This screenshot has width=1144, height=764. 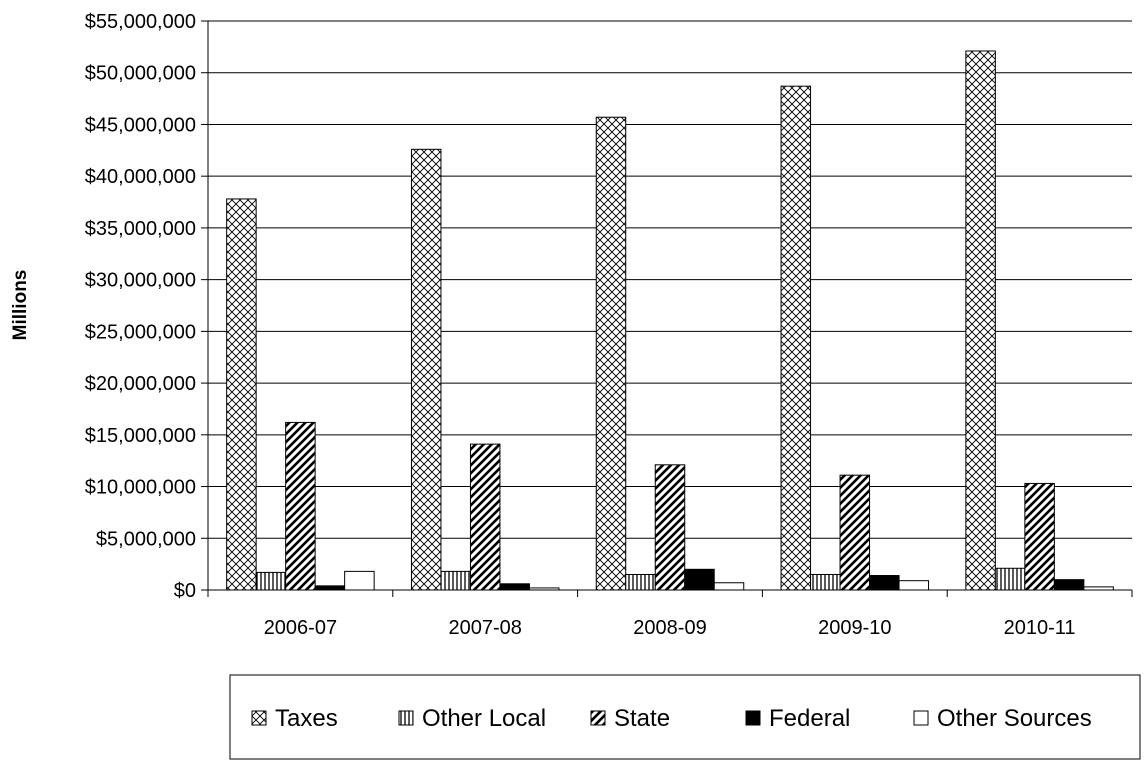 I want to click on x-tick-label: 2010-11, so click(x=1040, y=628).